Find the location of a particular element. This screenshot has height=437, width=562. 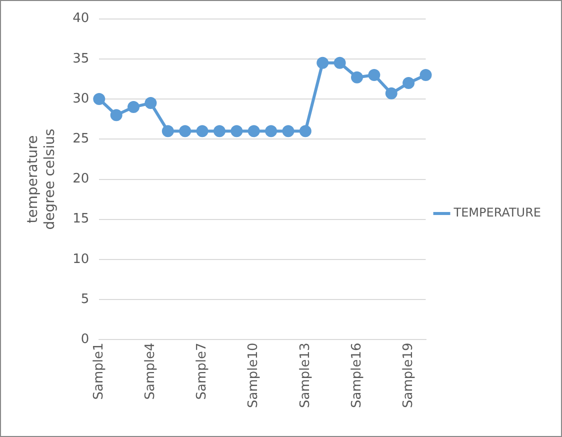

legend-label: TEMPERATURE is located at coordinates (497, 213).